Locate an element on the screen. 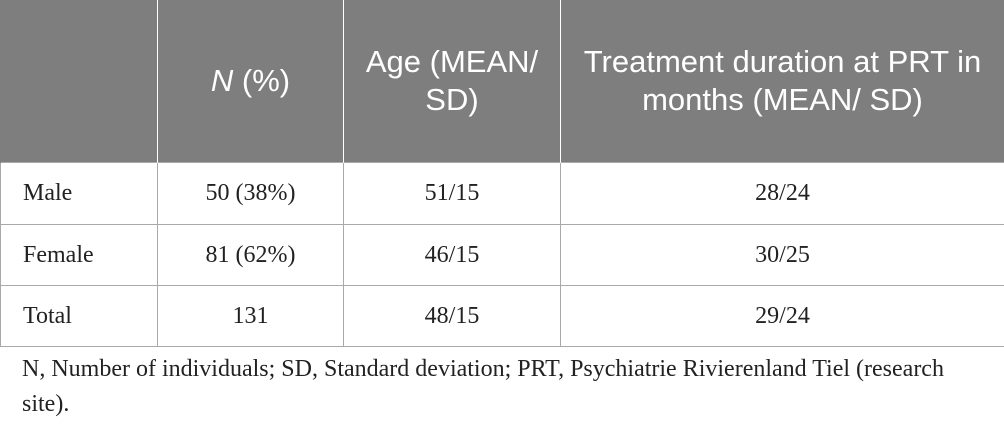 The image size is (1004, 438). table-row: Total 131 48/15 29/24 is located at coordinates (502, 316).